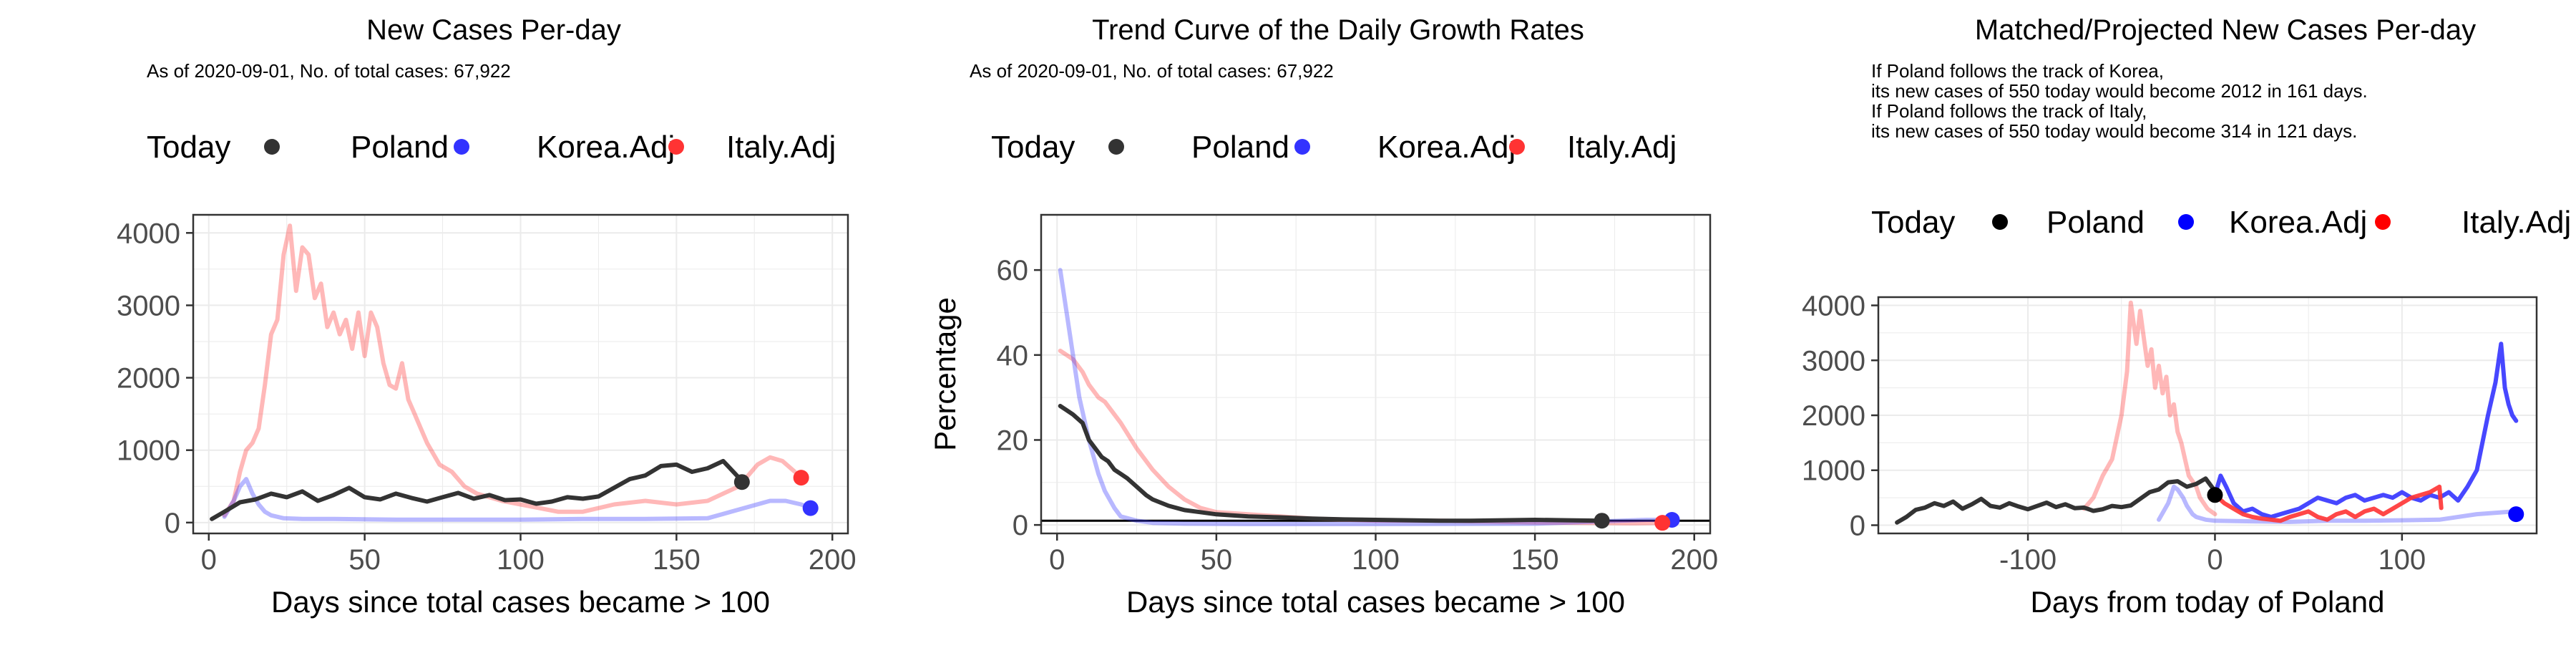  I want to click on y-tick-label: 40, so click(1013, 356).